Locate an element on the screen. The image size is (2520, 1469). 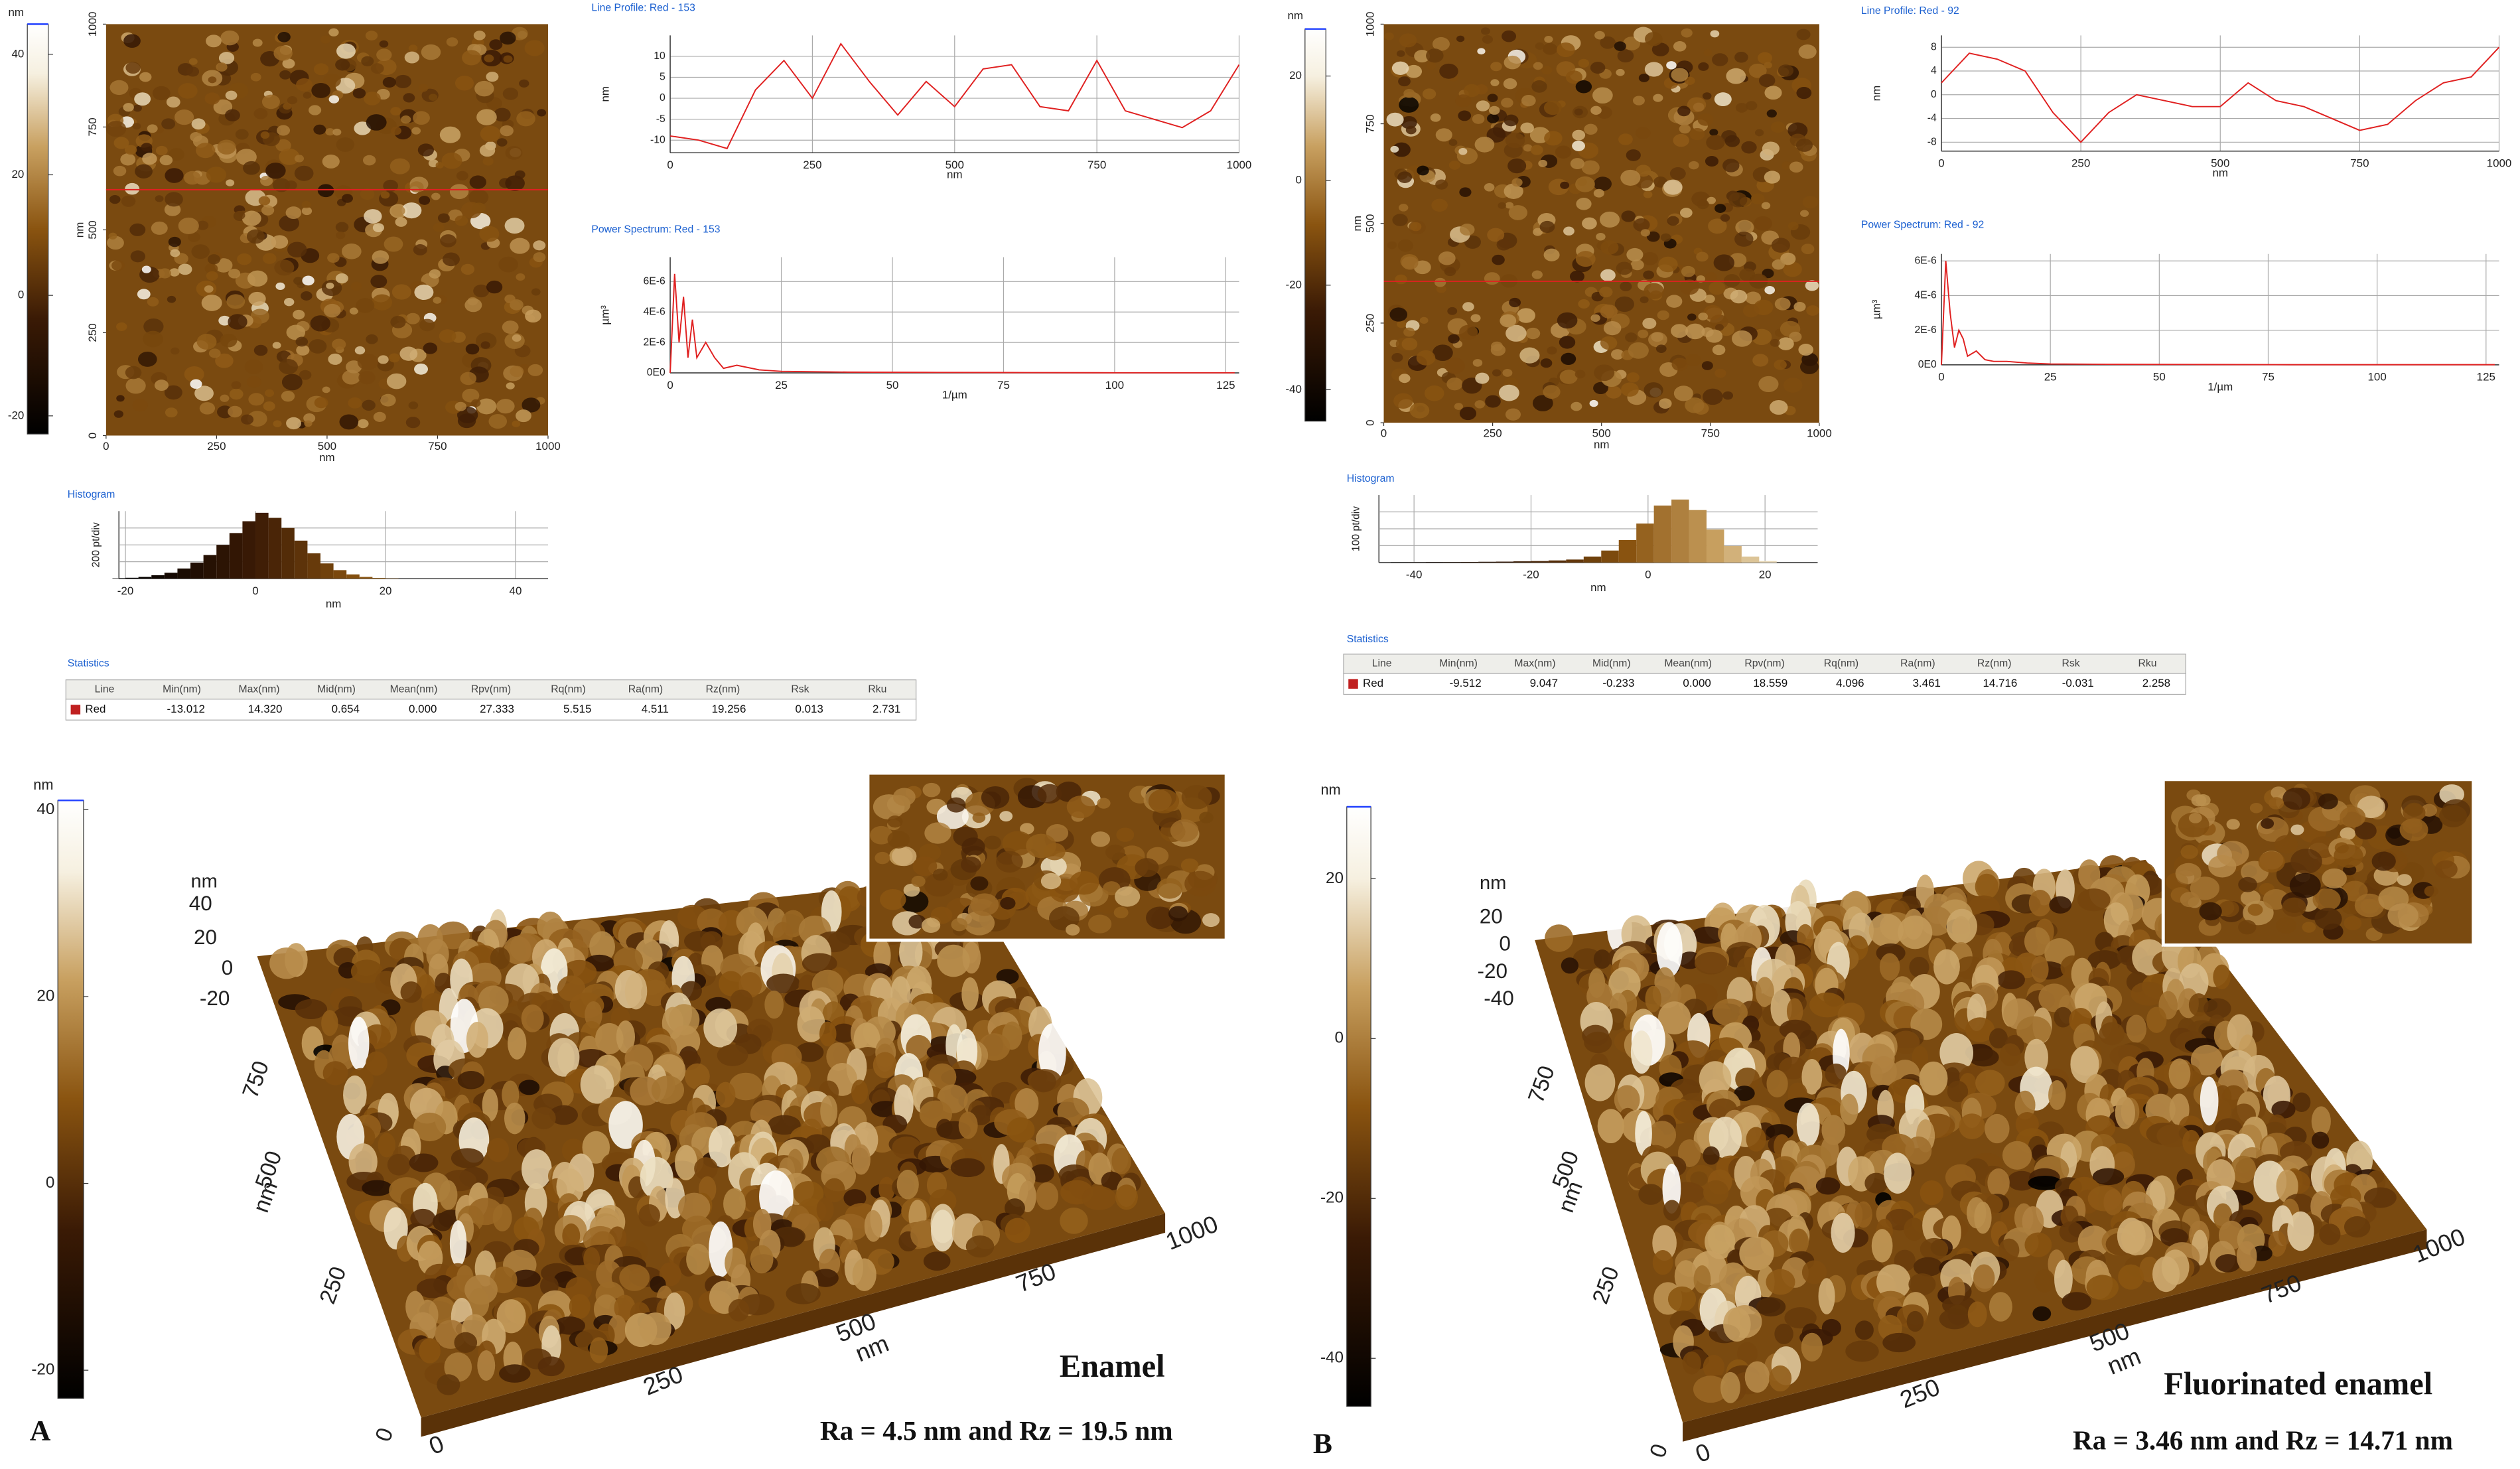
x-tick-label: 40 is located at coordinates (516, 591).